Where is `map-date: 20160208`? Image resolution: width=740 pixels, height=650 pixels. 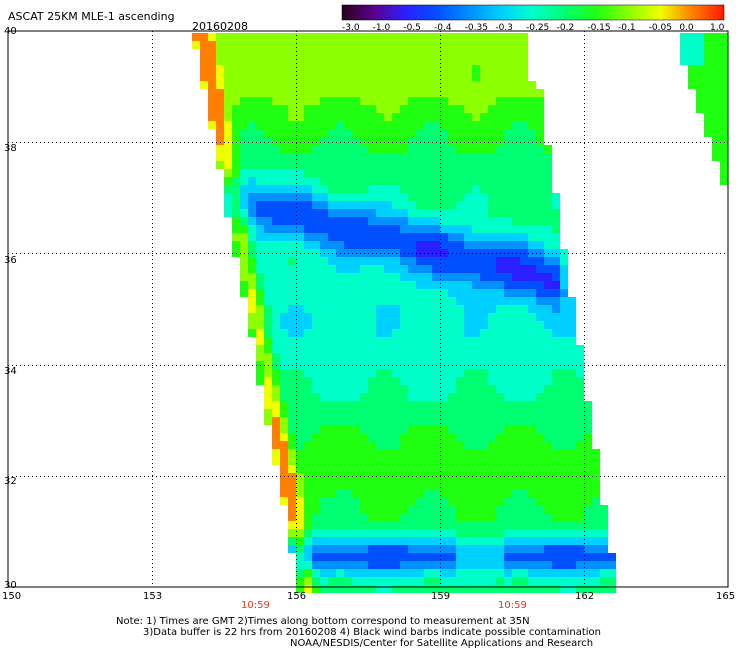 map-date: 20160208 is located at coordinates (220, 26).